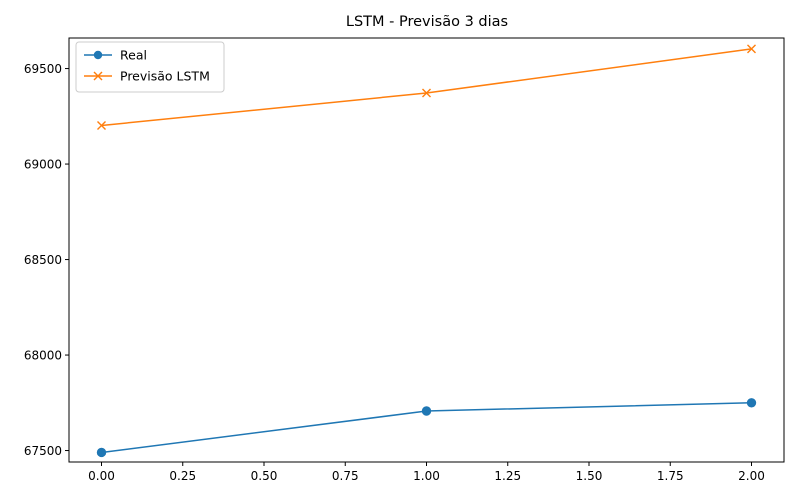  What do you see at coordinates (165, 76) in the screenshot?
I see `legend-label: Previsão LSTM` at bounding box center [165, 76].